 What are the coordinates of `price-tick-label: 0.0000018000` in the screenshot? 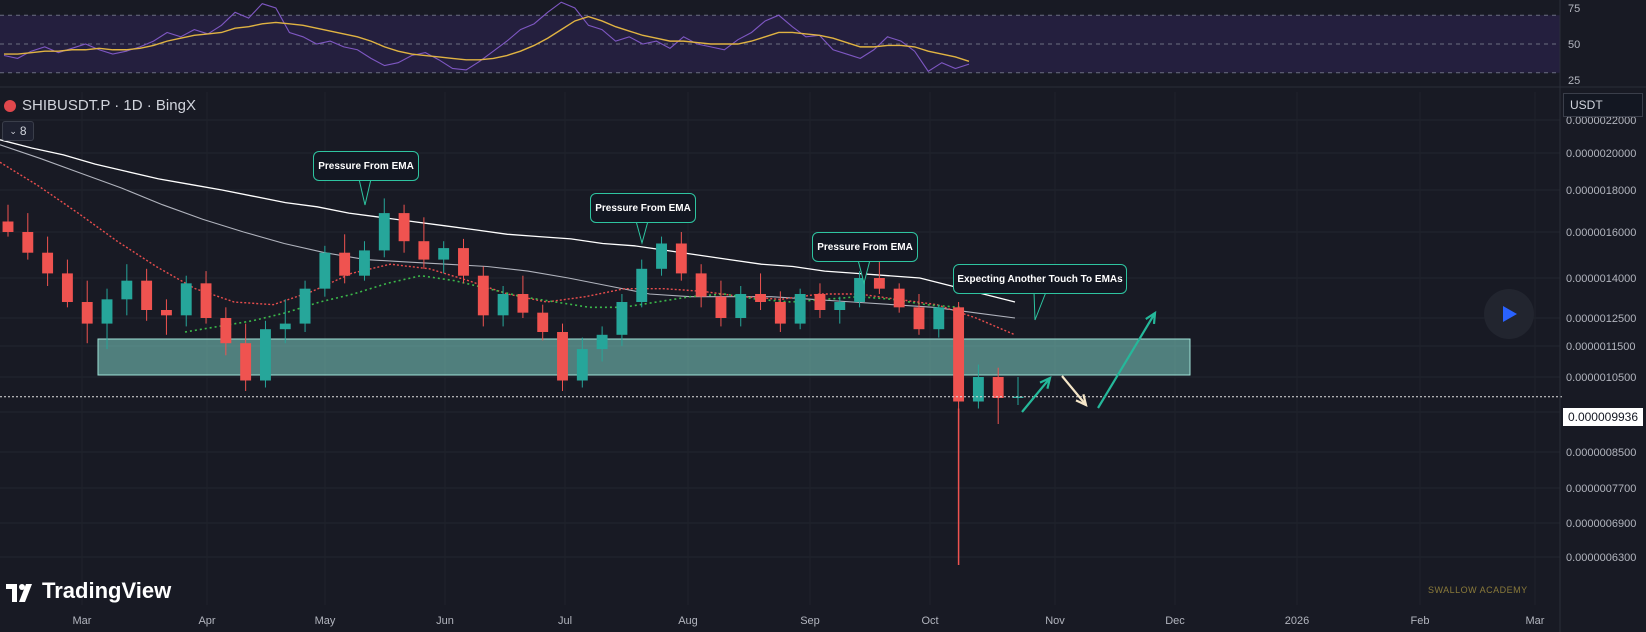 It's located at (1601, 191).